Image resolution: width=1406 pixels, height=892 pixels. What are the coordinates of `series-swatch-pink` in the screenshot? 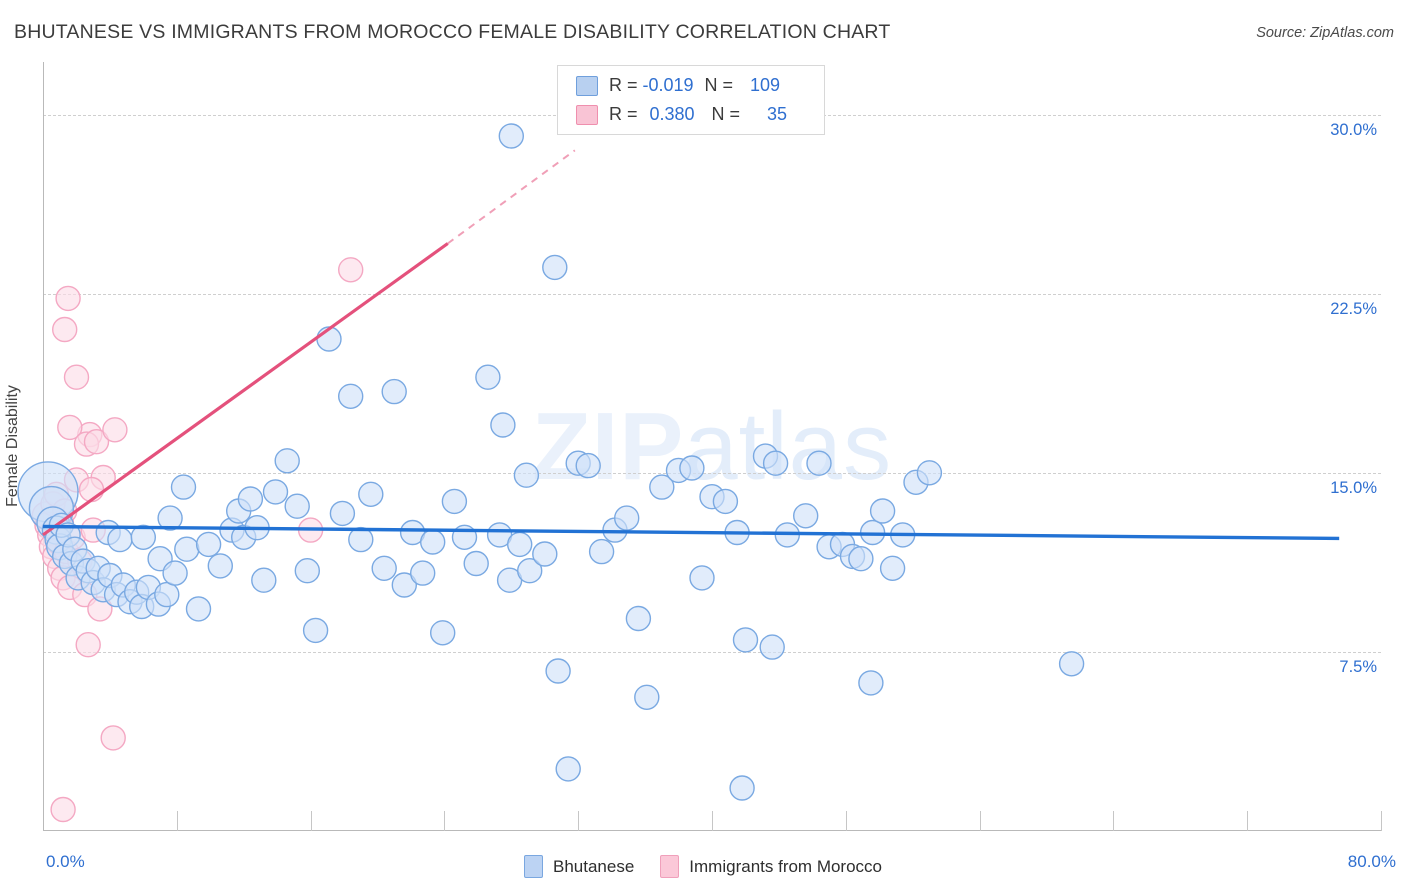 It's located at (670, 866).